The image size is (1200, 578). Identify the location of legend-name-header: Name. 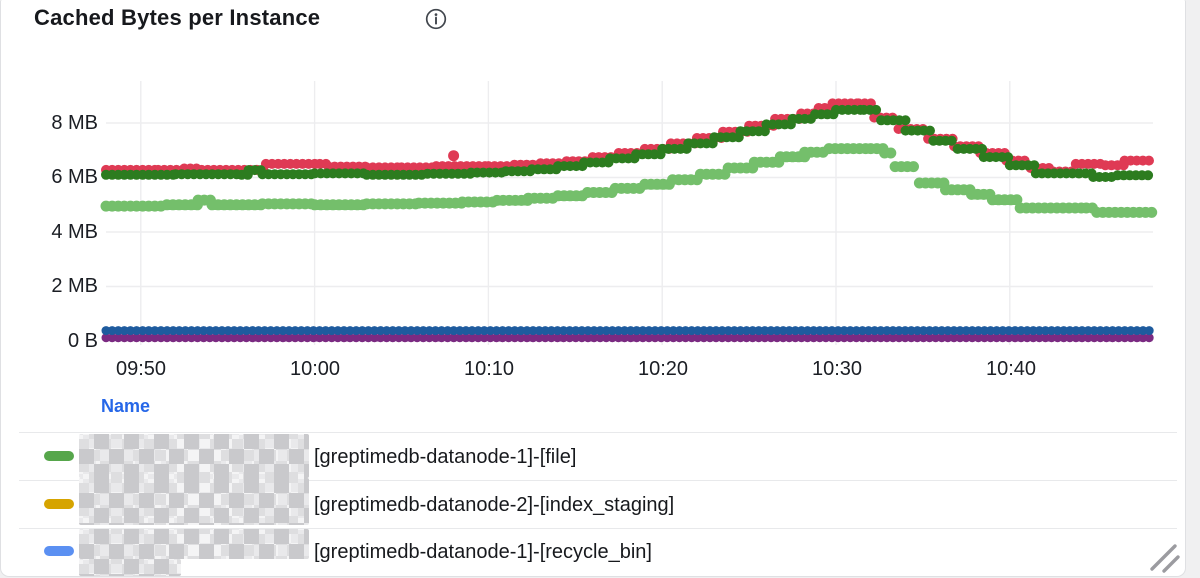
(126, 406).